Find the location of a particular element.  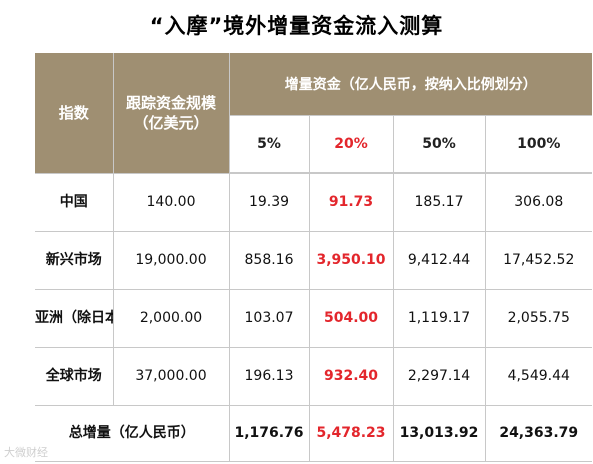

value-cell: 9,412.44 is located at coordinates (439, 260).